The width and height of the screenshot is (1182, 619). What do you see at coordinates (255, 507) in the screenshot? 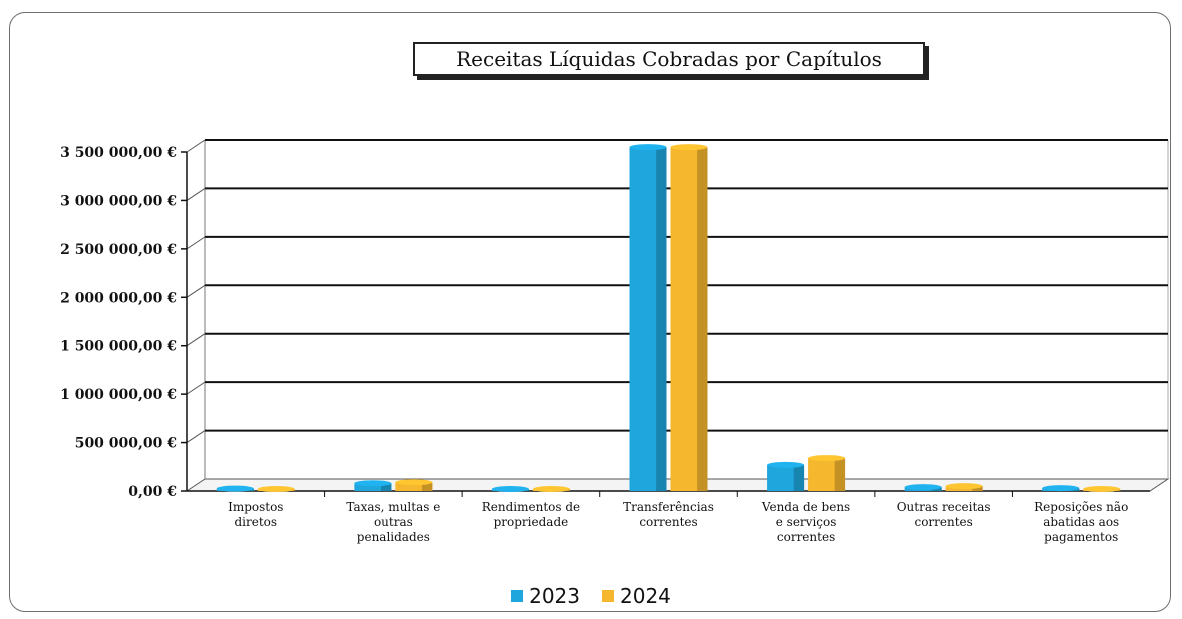
I see `x-tick-label-line: Impostos` at bounding box center [255, 507].